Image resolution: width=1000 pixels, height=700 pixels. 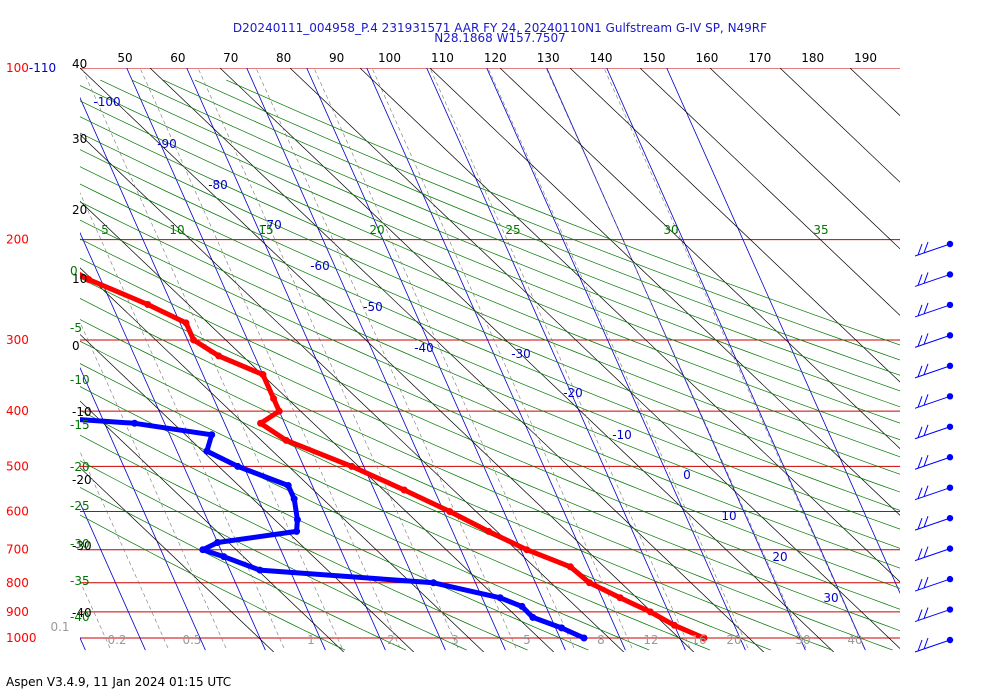 What do you see at coordinates (82, 480) in the screenshot?
I see `height-label: -20` at bounding box center [82, 480].